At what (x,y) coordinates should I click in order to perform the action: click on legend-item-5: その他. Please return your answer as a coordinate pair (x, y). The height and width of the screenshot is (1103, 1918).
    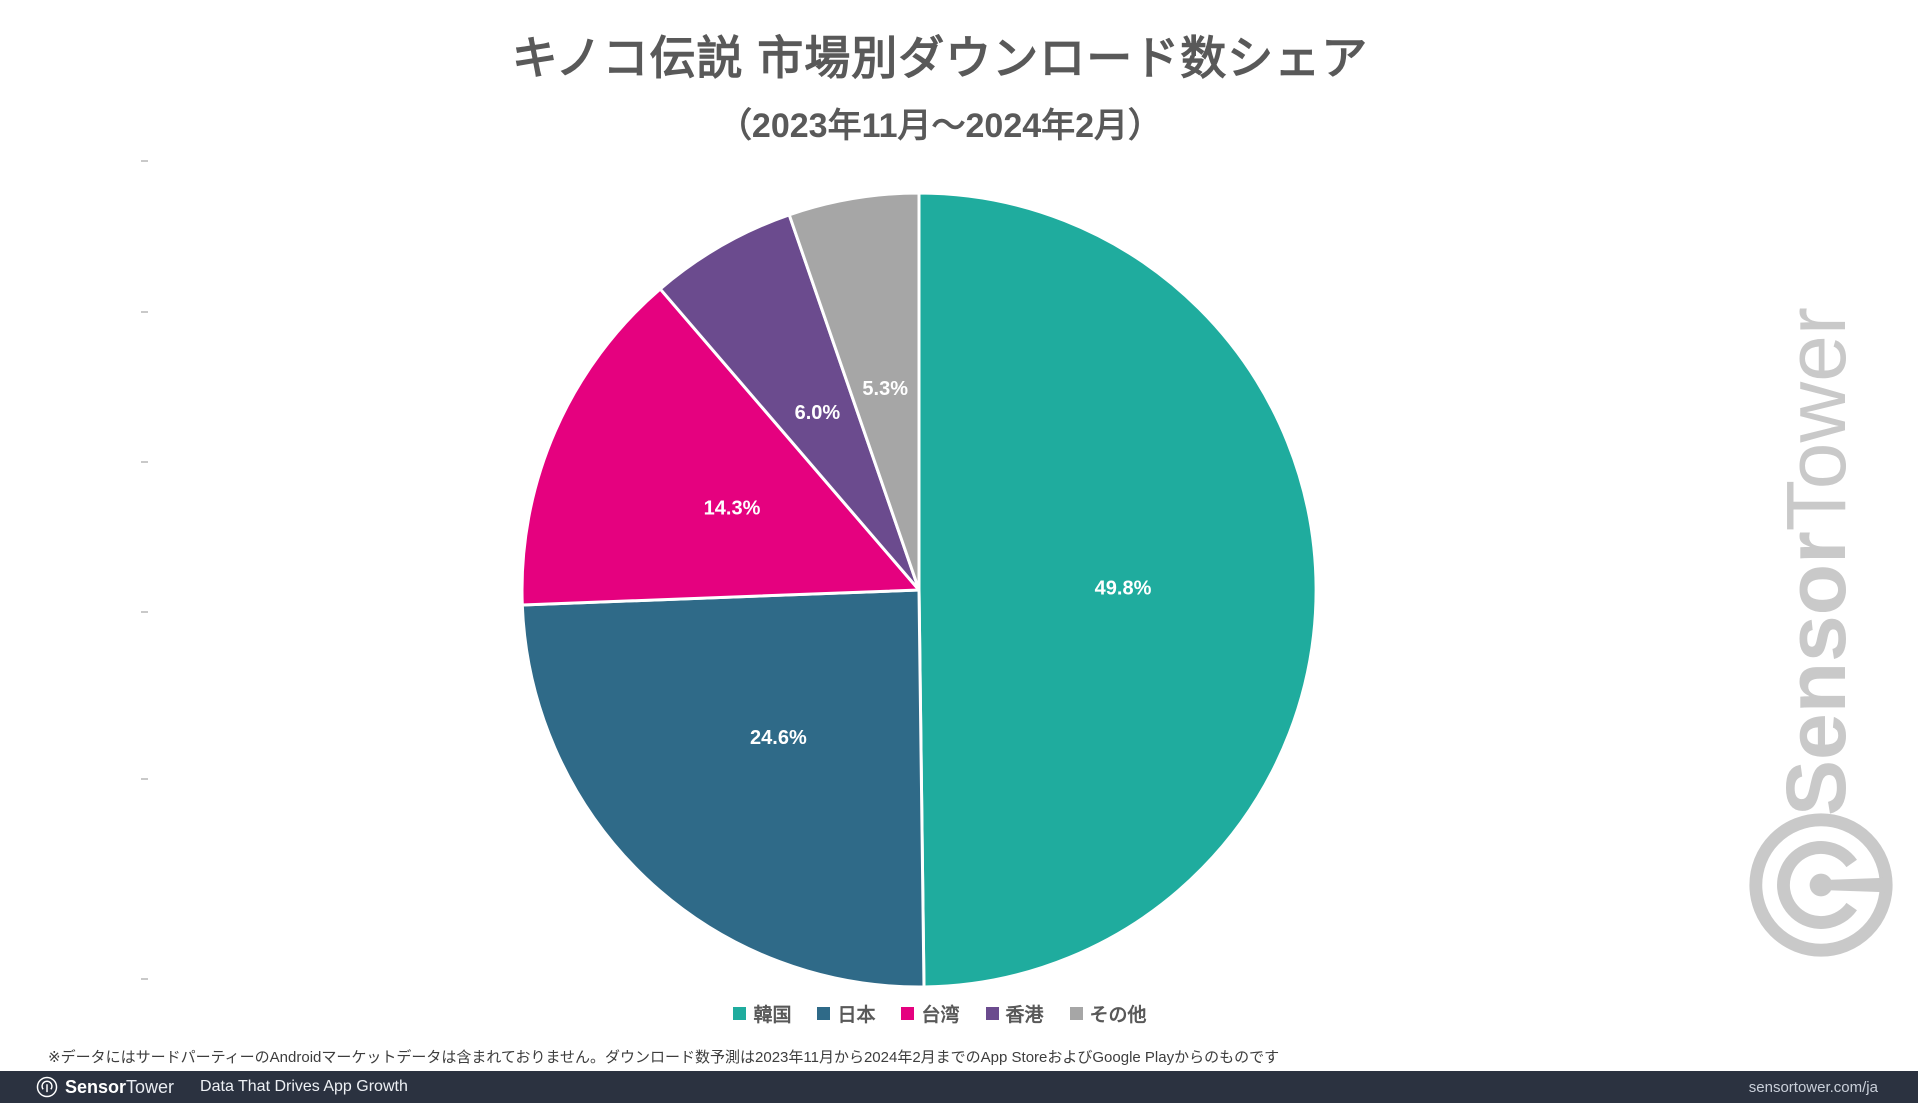
    Looking at the image, I should click on (1108, 1013).